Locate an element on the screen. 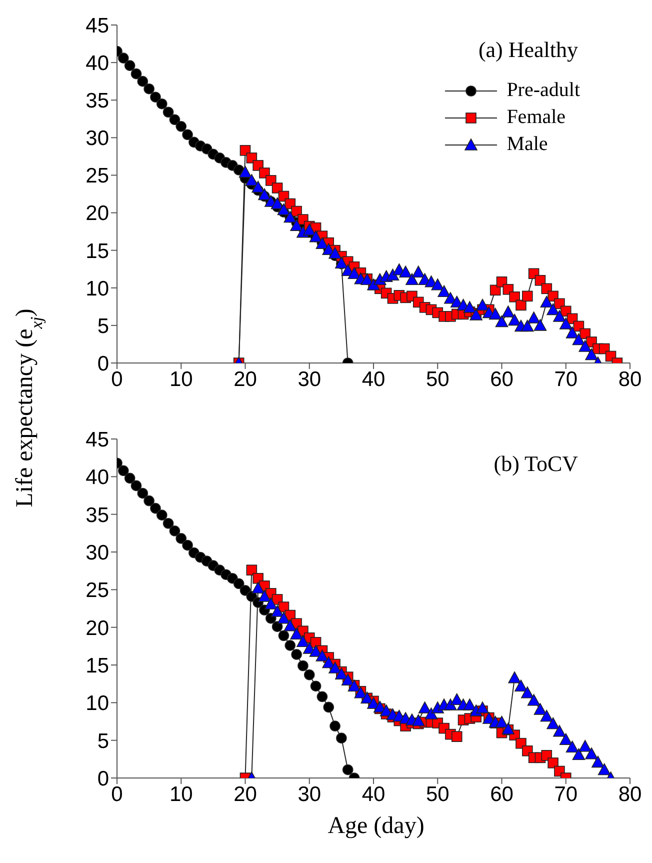 The image size is (652, 863). text: (a) Healthy is located at coordinates (528, 50).